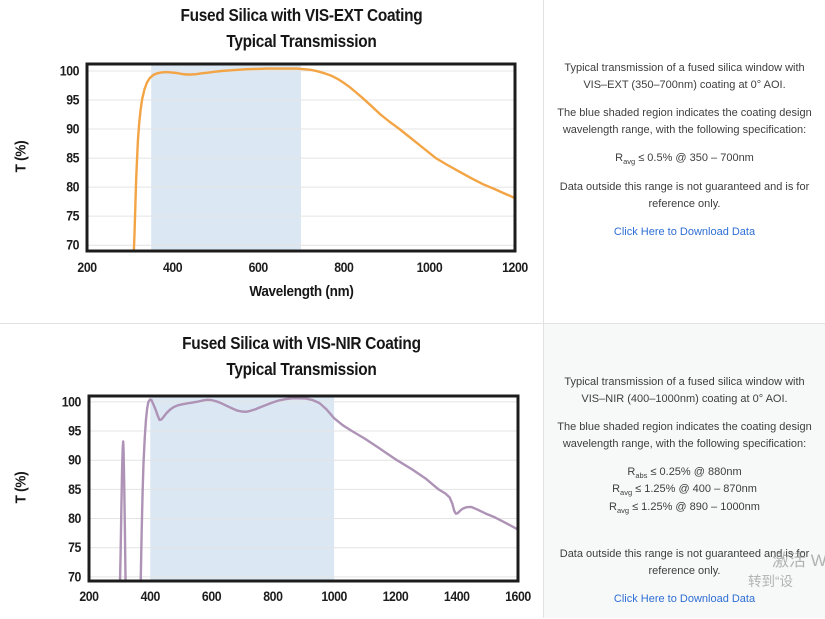  Describe the element at coordinates (696, 158) in the screenshot. I see `spec-value: ≤ 0.5% @ 350 – 700nm` at that location.